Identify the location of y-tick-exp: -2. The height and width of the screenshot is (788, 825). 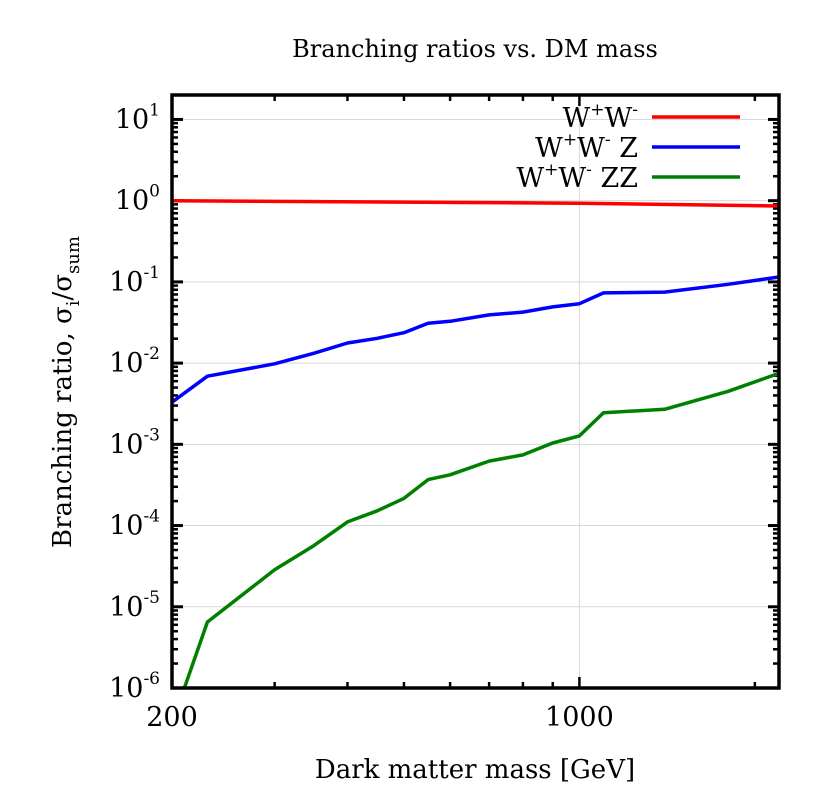
(151, 354).